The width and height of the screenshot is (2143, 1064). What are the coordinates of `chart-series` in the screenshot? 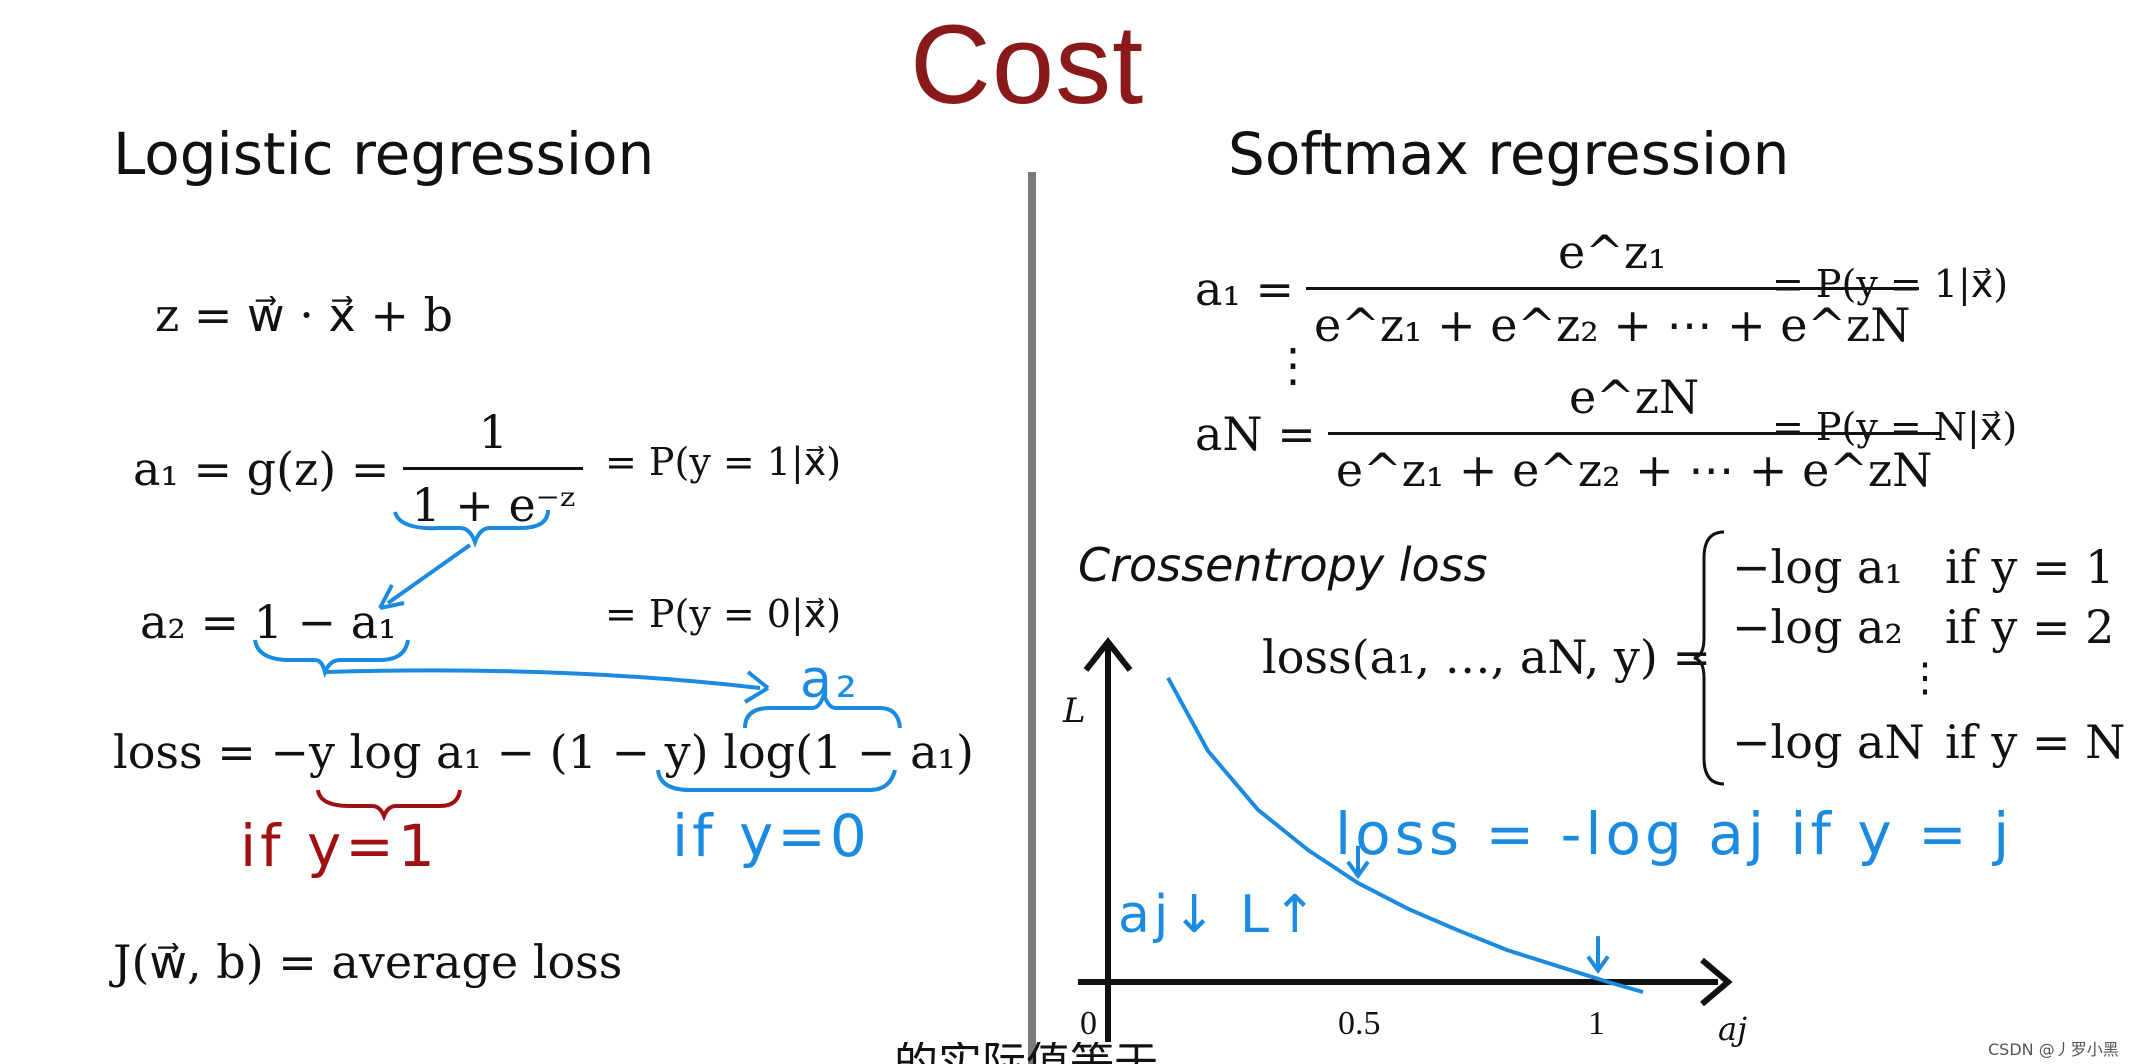 It's located at (1405, 835).